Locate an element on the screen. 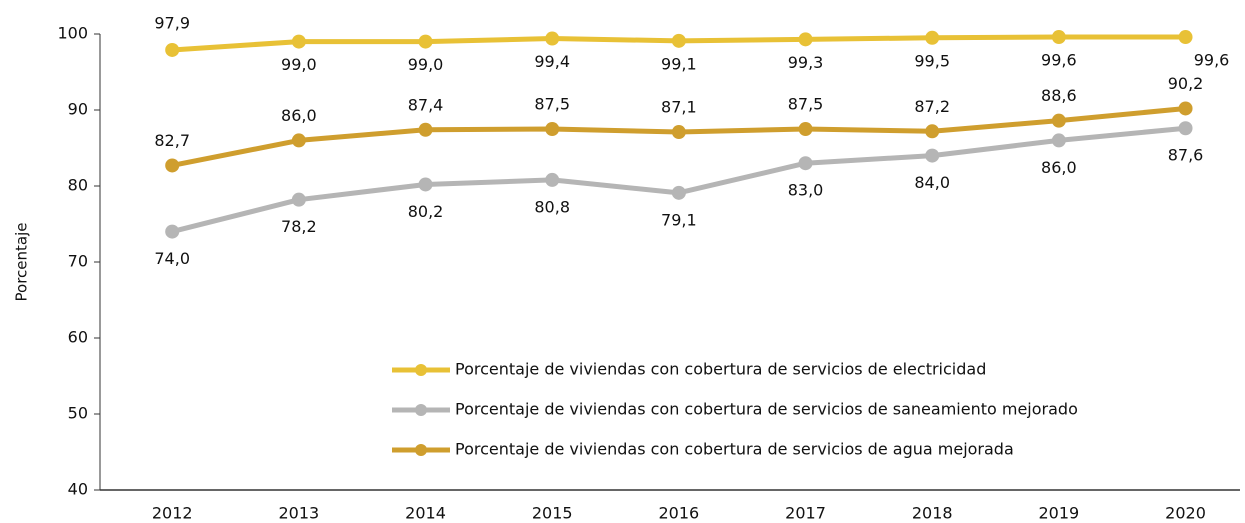  value-label: 79,1 is located at coordinates (679, 219).